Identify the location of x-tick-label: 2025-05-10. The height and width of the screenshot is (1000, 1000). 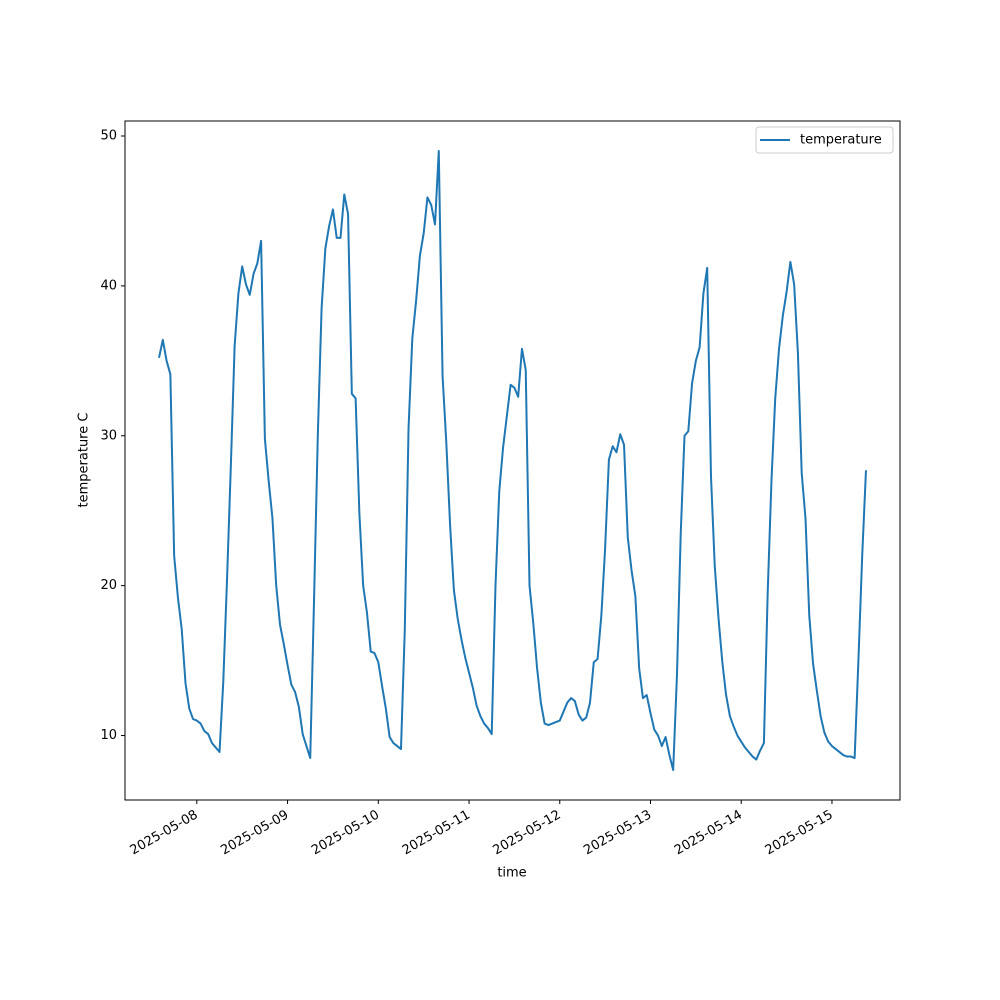
(345, 833).